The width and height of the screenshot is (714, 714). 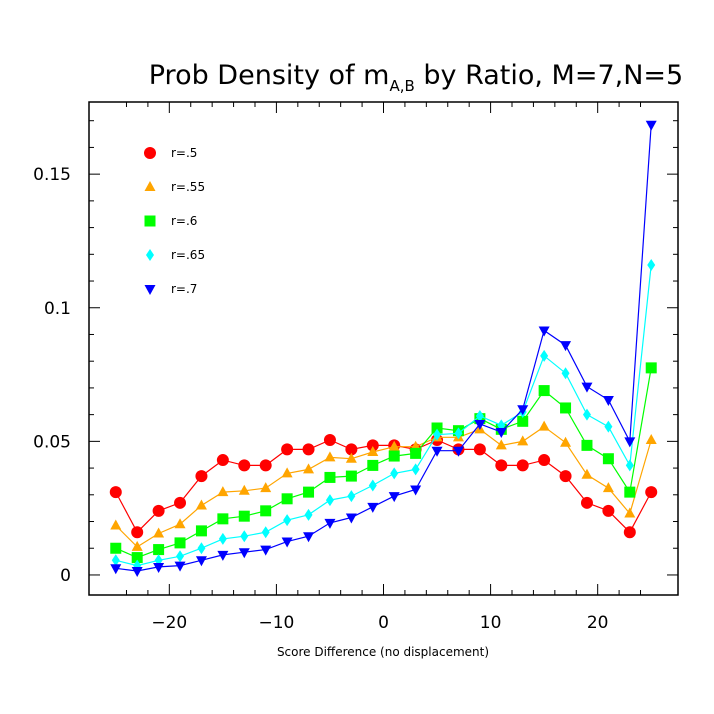 I want to click on x-axis-label: Score Difference (no displacement), so click(x=383, y=652).